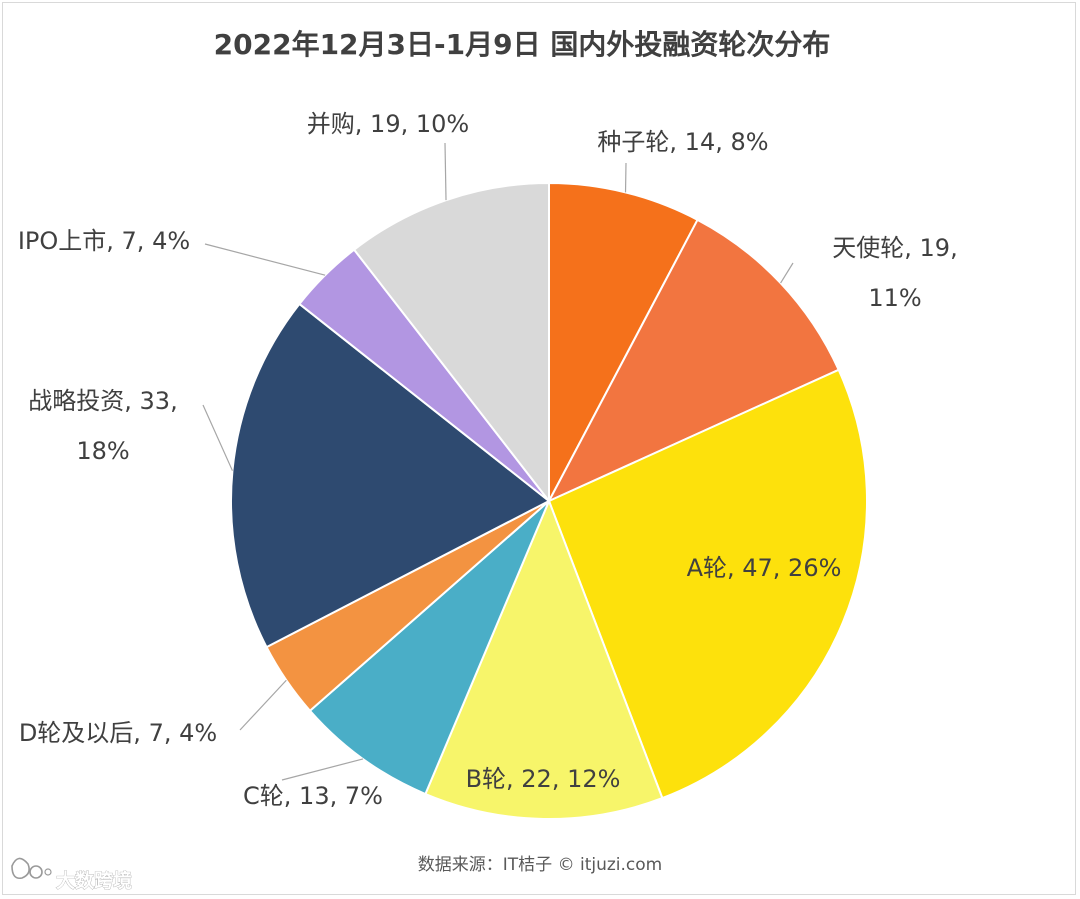  I want to click on data-label: B轮, 22, 12%, so click(543, 779).